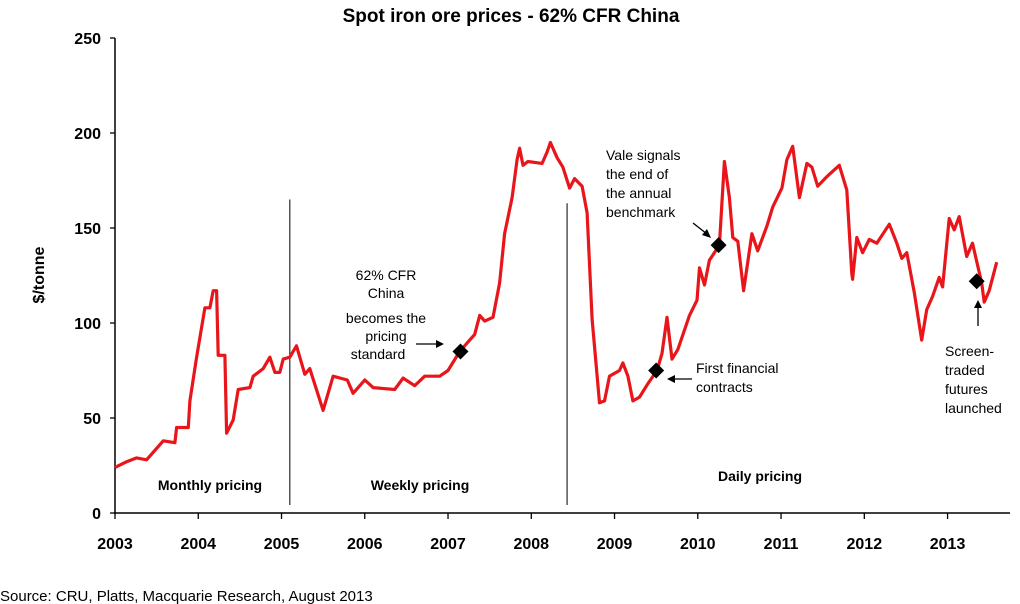  What do you see at coordinates (87, 324) in the screenshot?
I see `y-tick-label: 100` at bounding box center [87, 324].